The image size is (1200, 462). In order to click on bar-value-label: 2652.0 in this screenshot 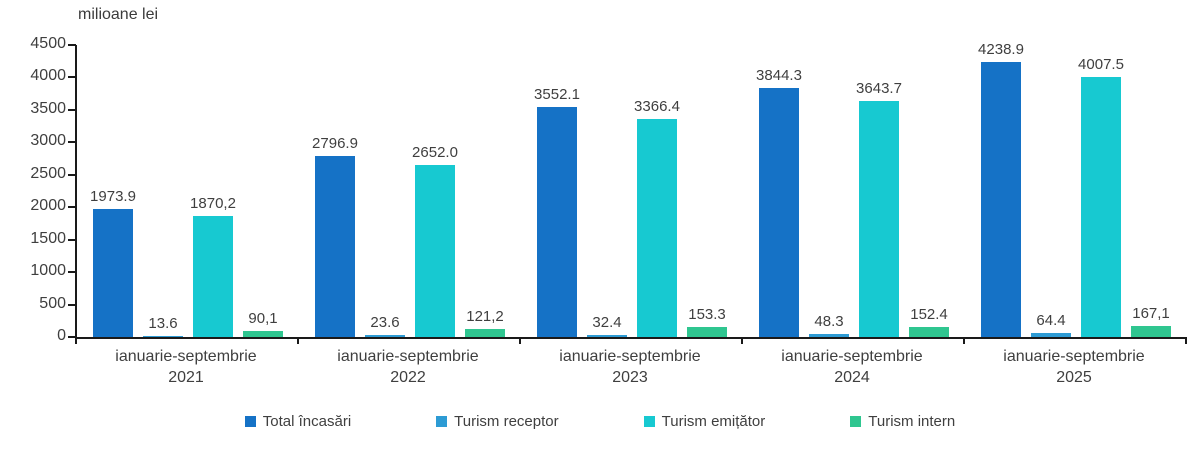, I will do `click(435, 152)`.